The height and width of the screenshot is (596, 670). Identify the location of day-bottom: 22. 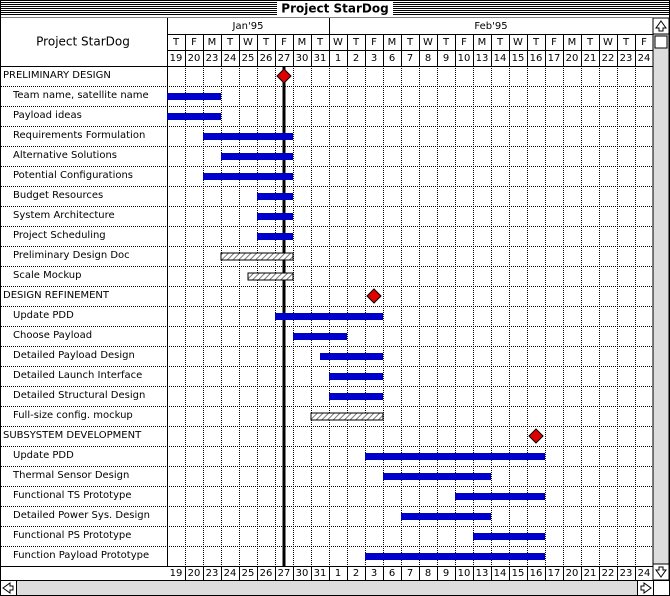
(608, 573).